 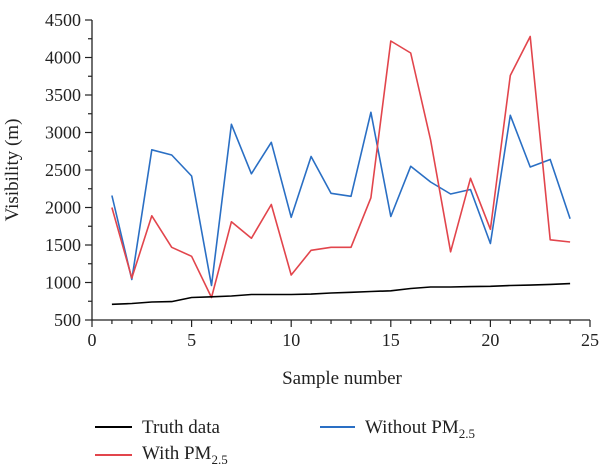 What do you see at coordinates (467, 433) in the screenshot?
I see `legend-label-without-pm25-sub: 2.5` at bounding box center [467, 433].